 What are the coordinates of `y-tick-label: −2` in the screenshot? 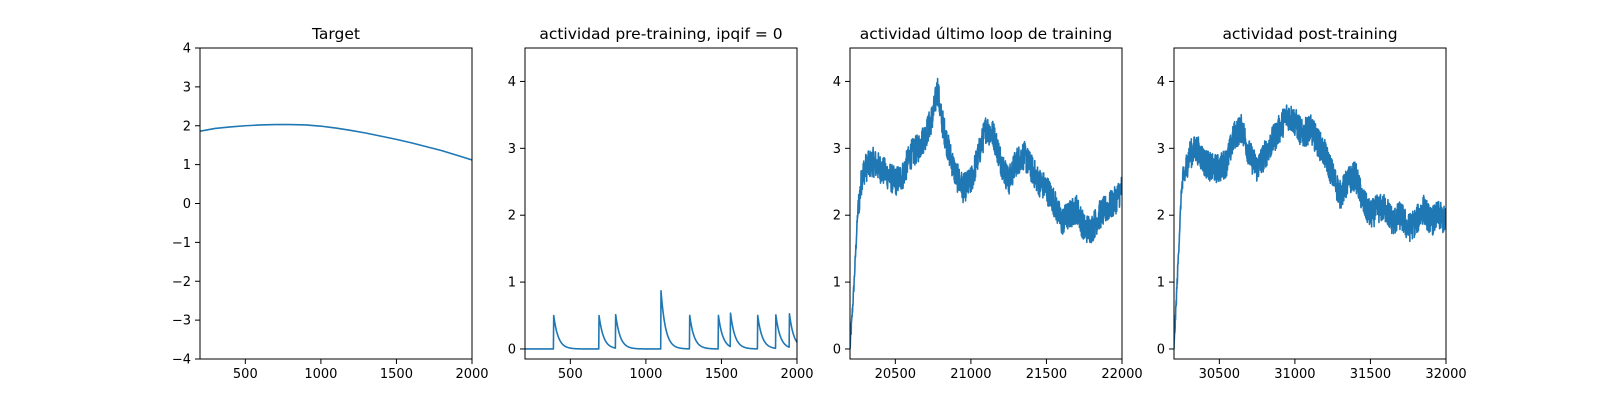 It's located at (181, 282).